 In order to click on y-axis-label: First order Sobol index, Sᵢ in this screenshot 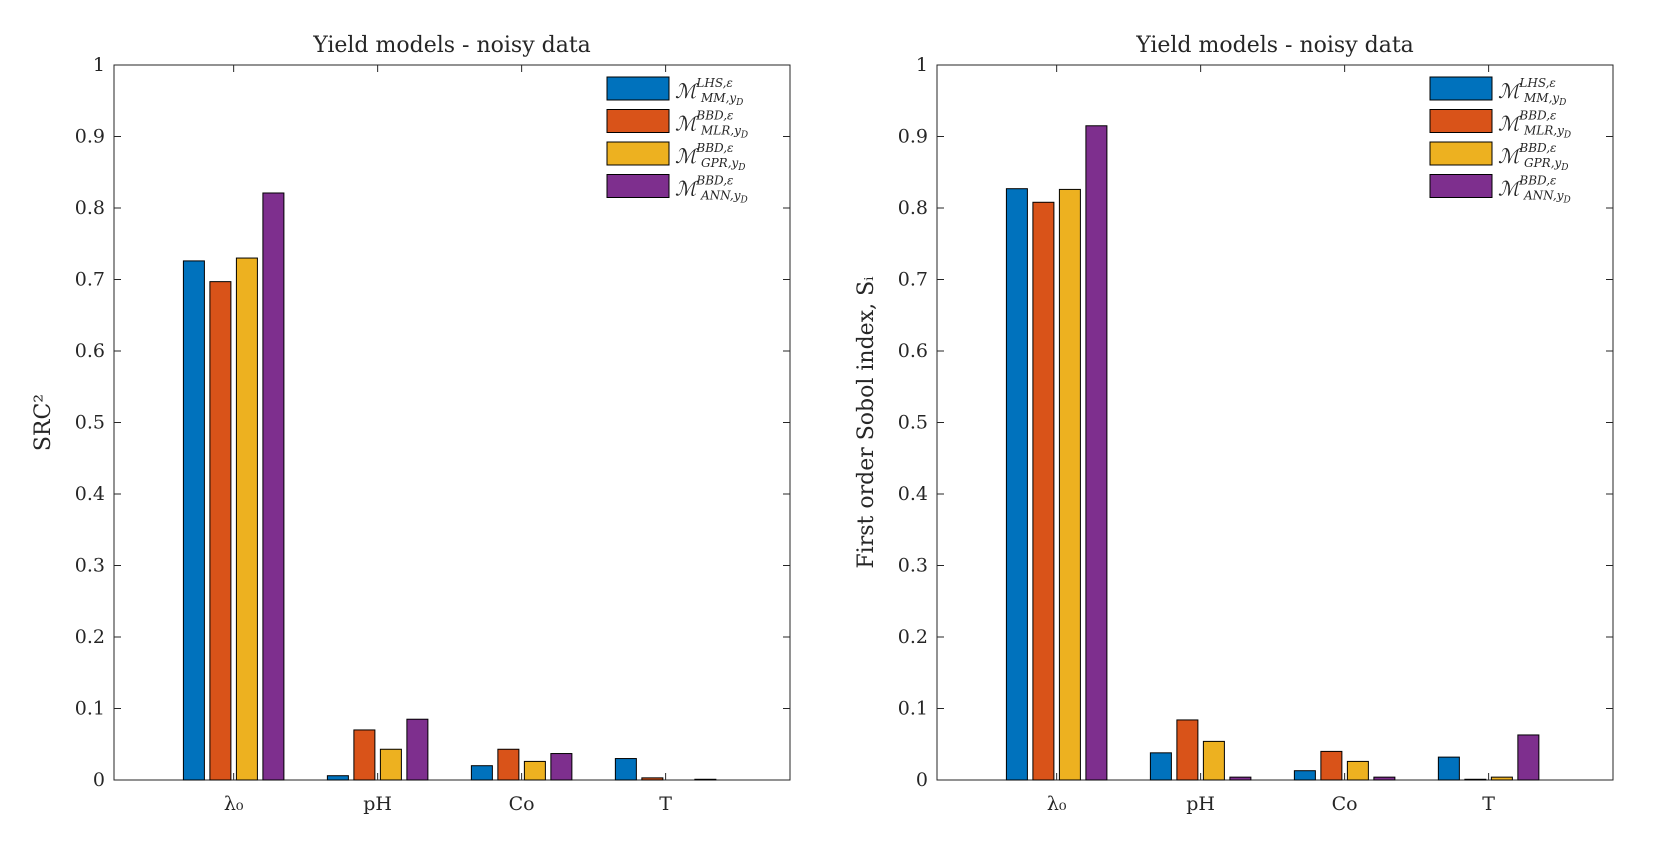, I will do `click(866, 422)`.